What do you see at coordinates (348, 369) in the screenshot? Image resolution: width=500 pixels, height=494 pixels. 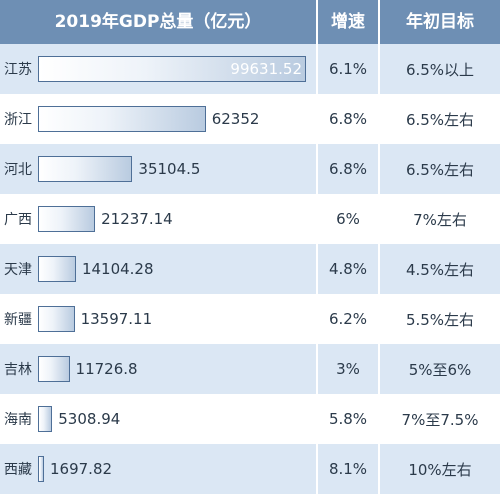 I see `growth-rate: 3%` at bounding box center [348, 369].